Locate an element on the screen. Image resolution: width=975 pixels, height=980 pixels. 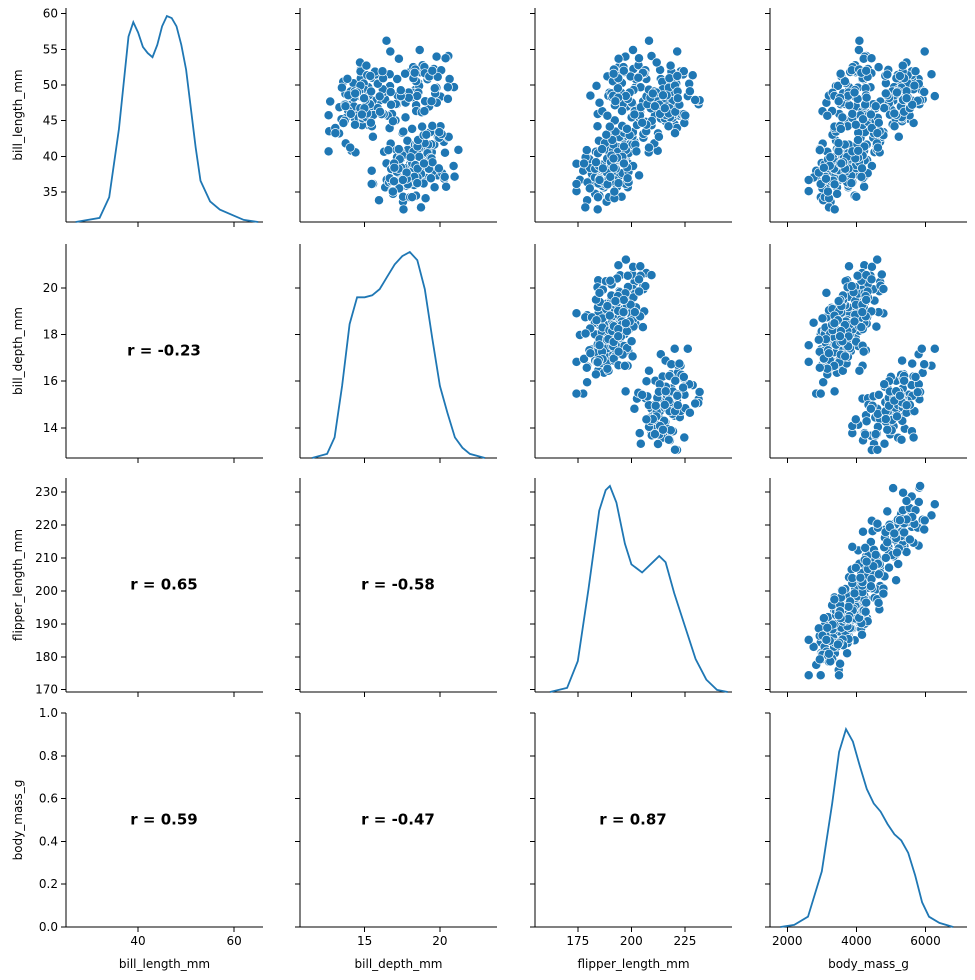
kde-curve-bill_depth_mm is located at coordinates (398, 354).